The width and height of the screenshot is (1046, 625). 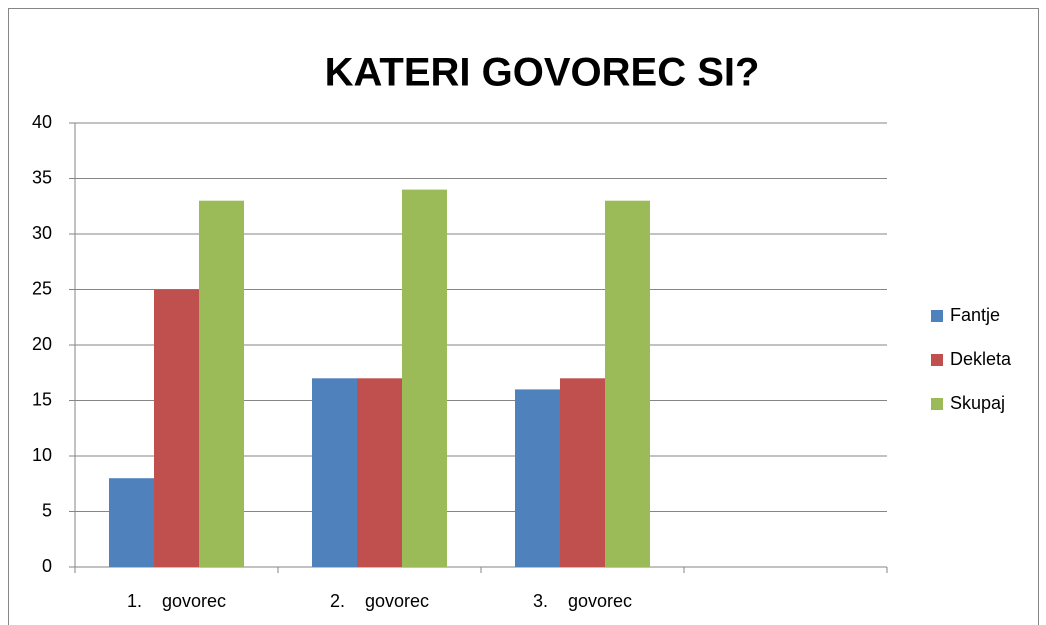 What do you see at coordinates (42, 288) in the screenshot?
I see `y-tick-label: 25` at bounding box center [42, 288].